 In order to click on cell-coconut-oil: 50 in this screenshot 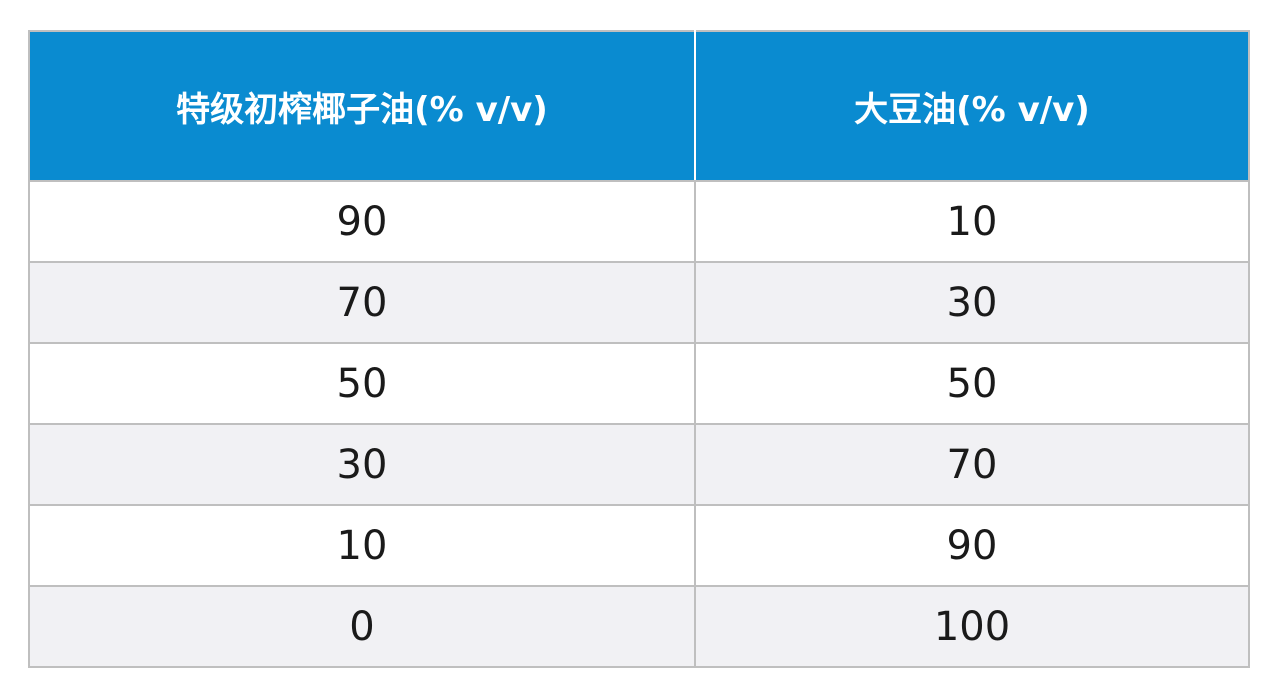, I will do `click(362, 383)`.